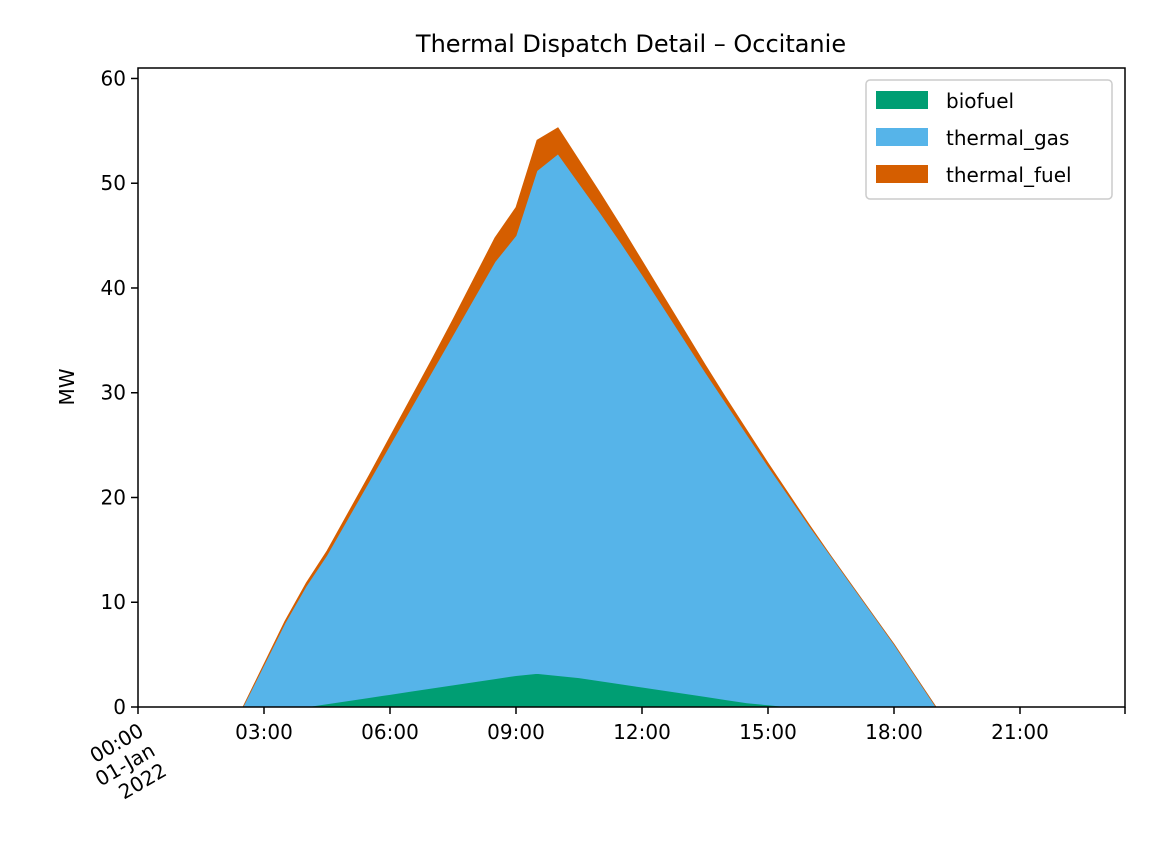 The height and width of the screenshot is (864, 1152). What do you see at coordinates (902, 100) in the screenshot?
I see `legend-swatch-biofuel` at bounding box center [902, 100].